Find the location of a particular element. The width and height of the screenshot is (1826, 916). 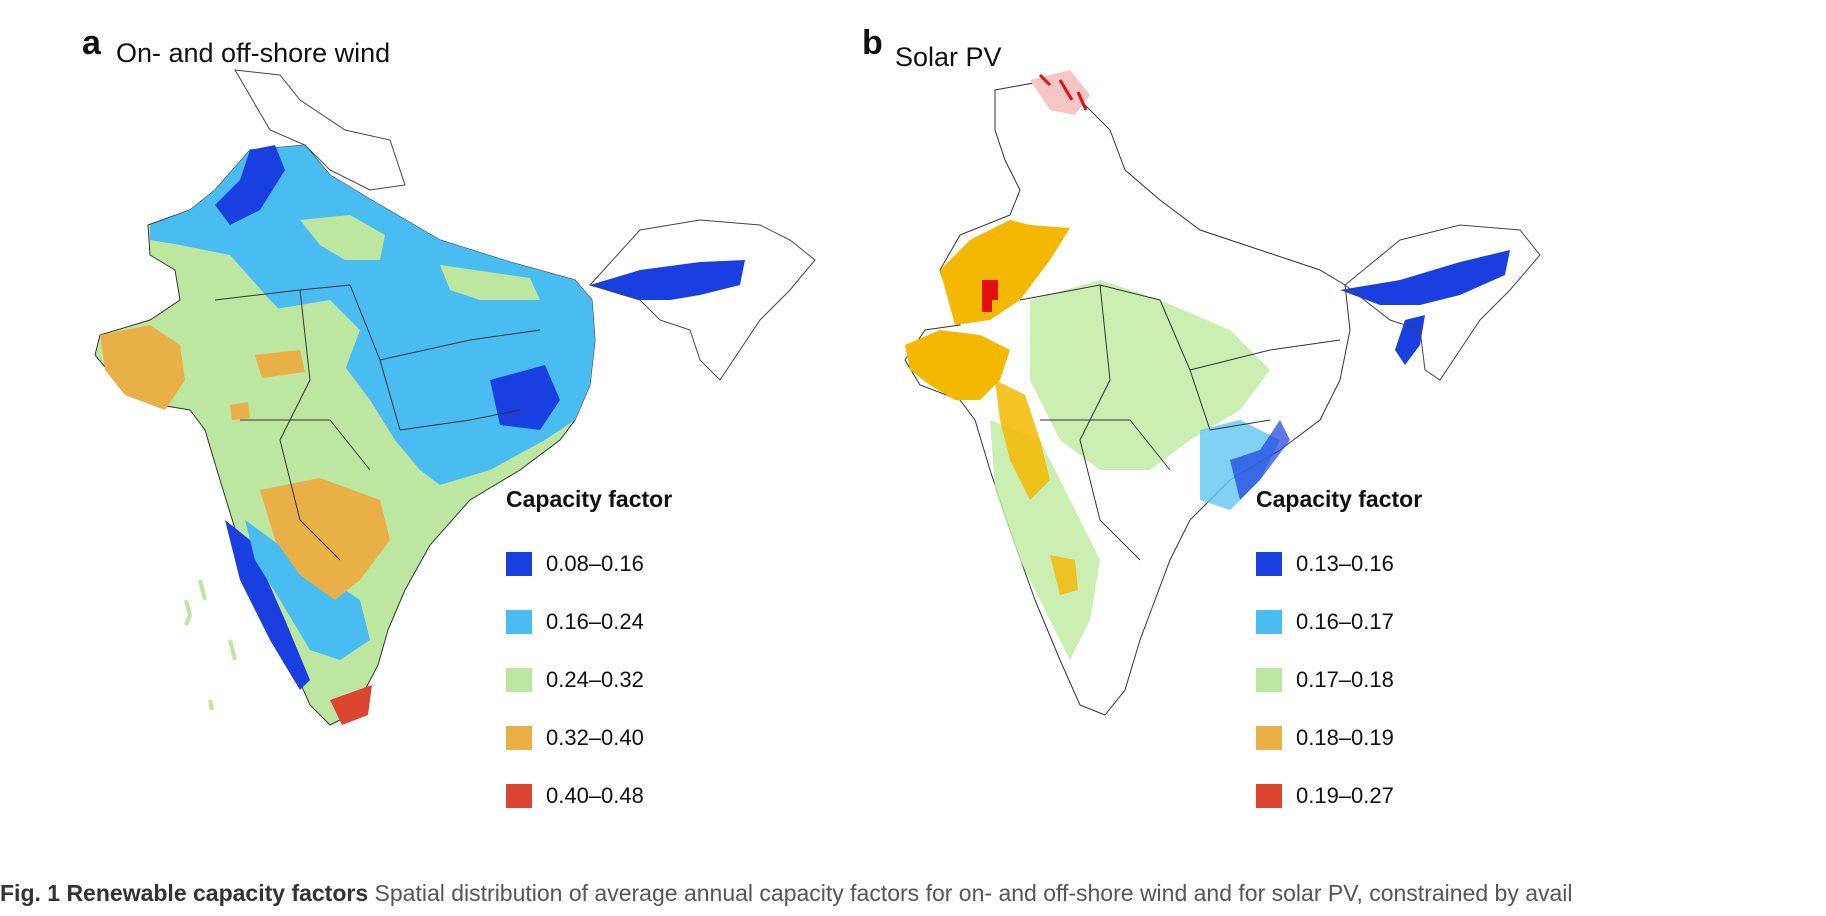

legend-item: 0.16–0.24 is located at coordinates (589, 622).